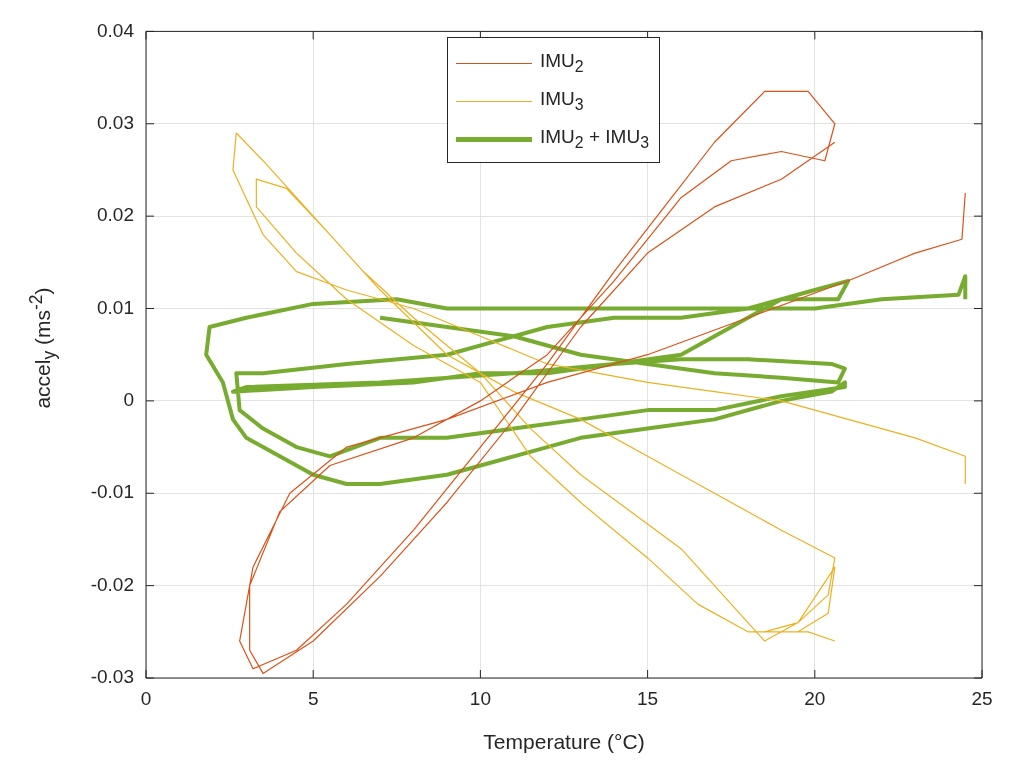 This screenshot has height=763, width=1017. I want to click on y-tick-label: 0.03, so click(115, 123).